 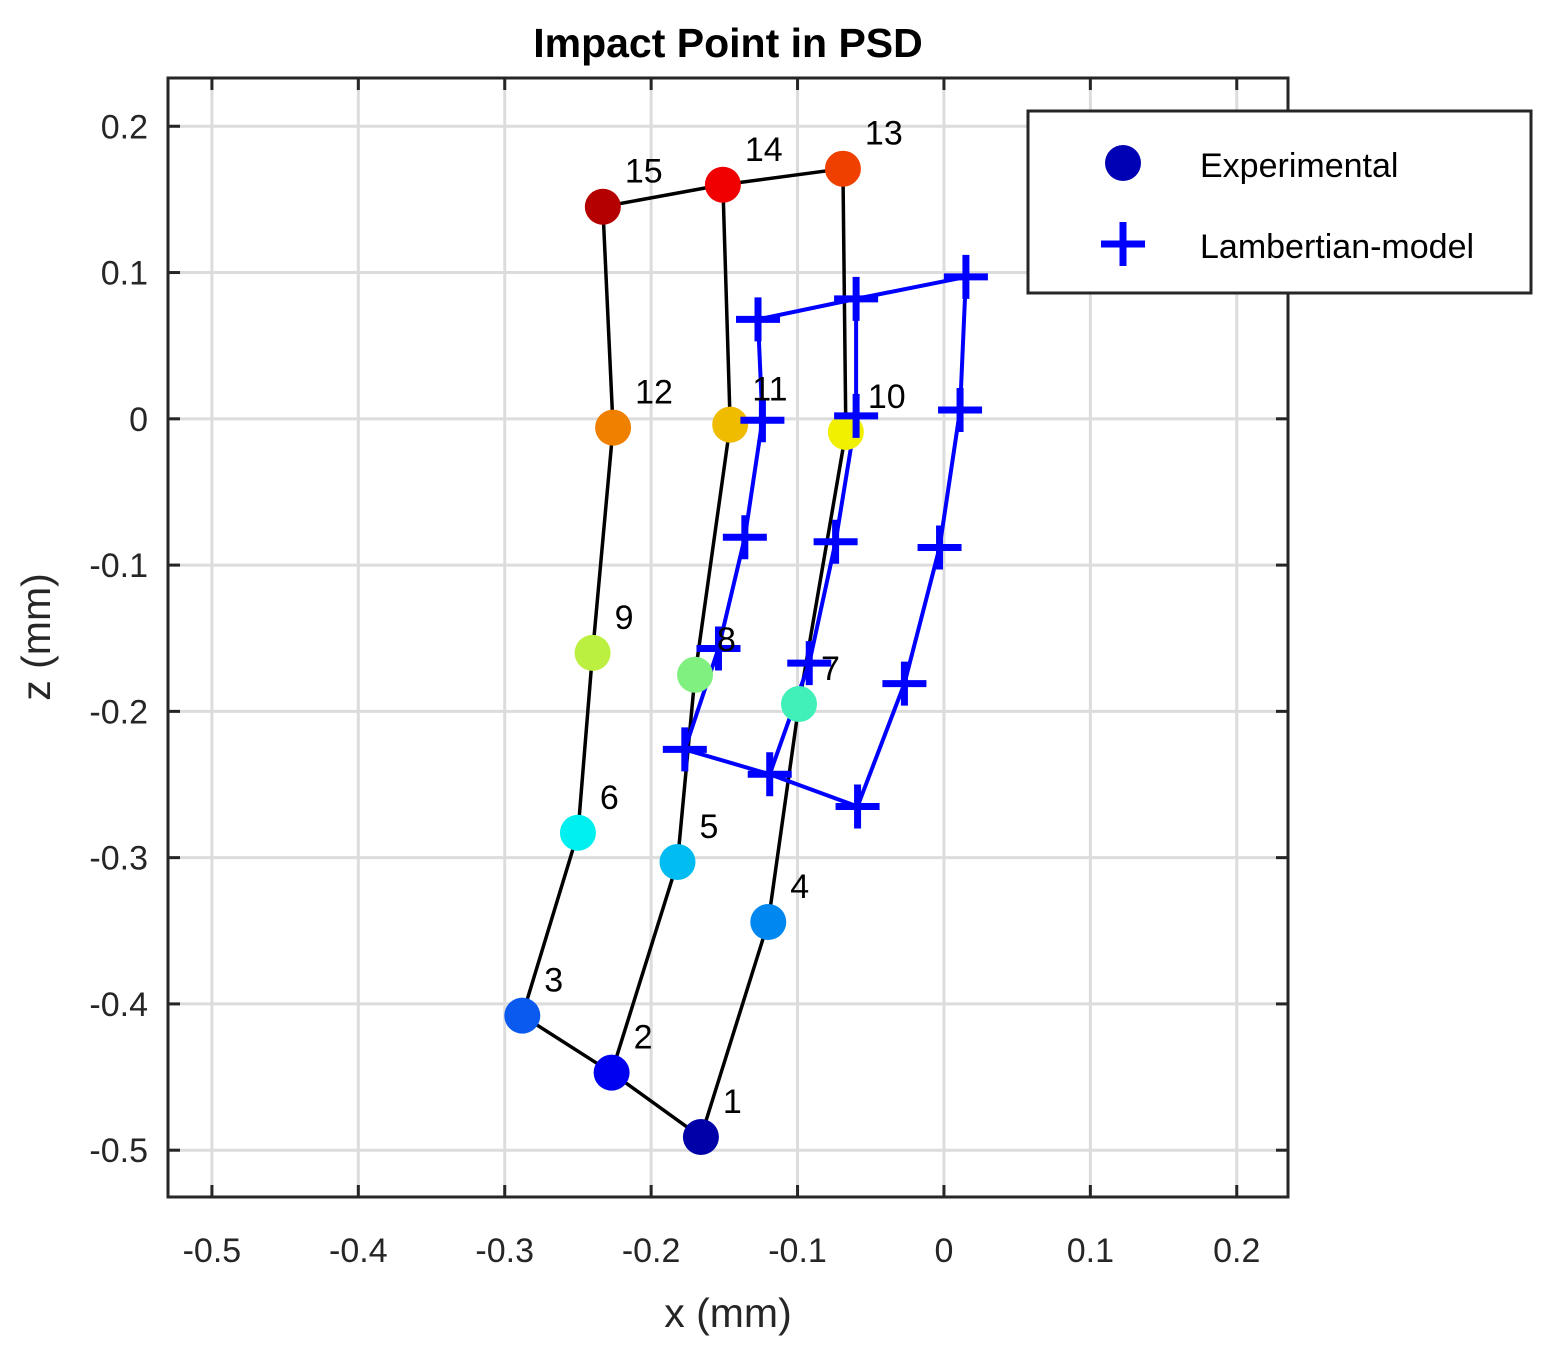 What do you see at coordinates (118, 1151) in the screenshot?
I see `y-tick-label: -0.5` at bounding box center [118, 1151].